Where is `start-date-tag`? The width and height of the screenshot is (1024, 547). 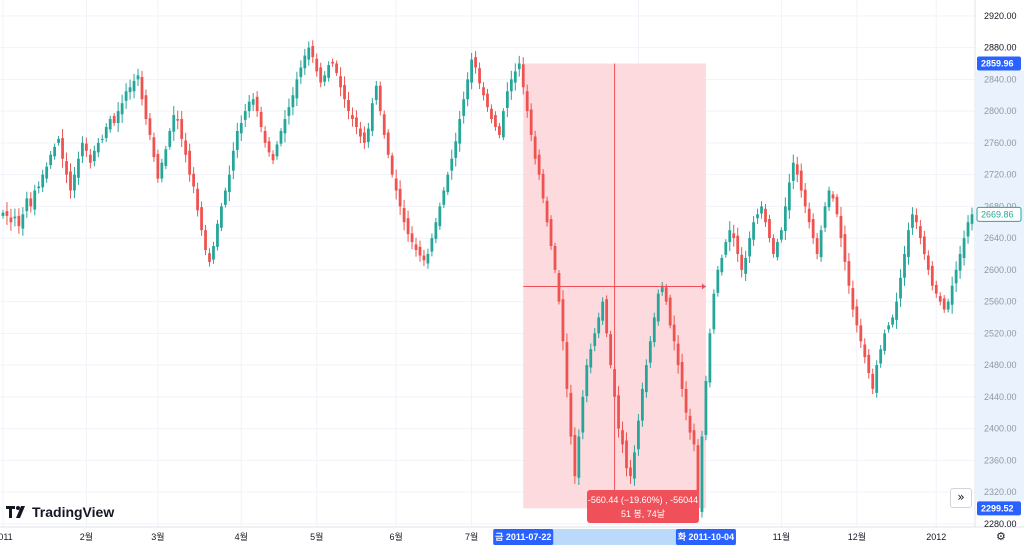
start-date-tag is located at coordinates (523, 537).